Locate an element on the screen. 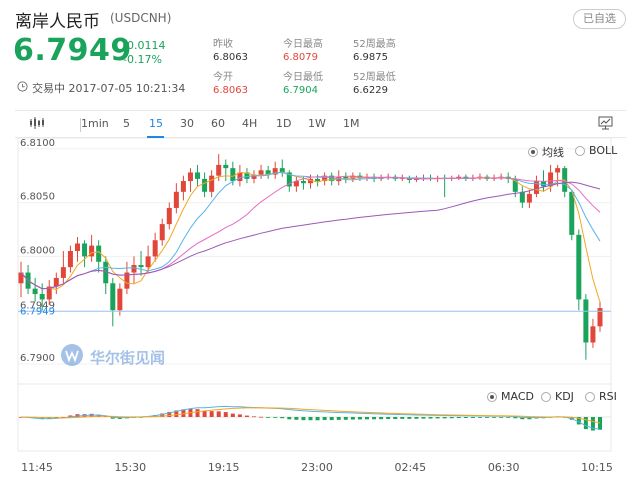 This screenshot has height=483, width=641. stat-label: 昨收 is located at coordinates (223, 44).